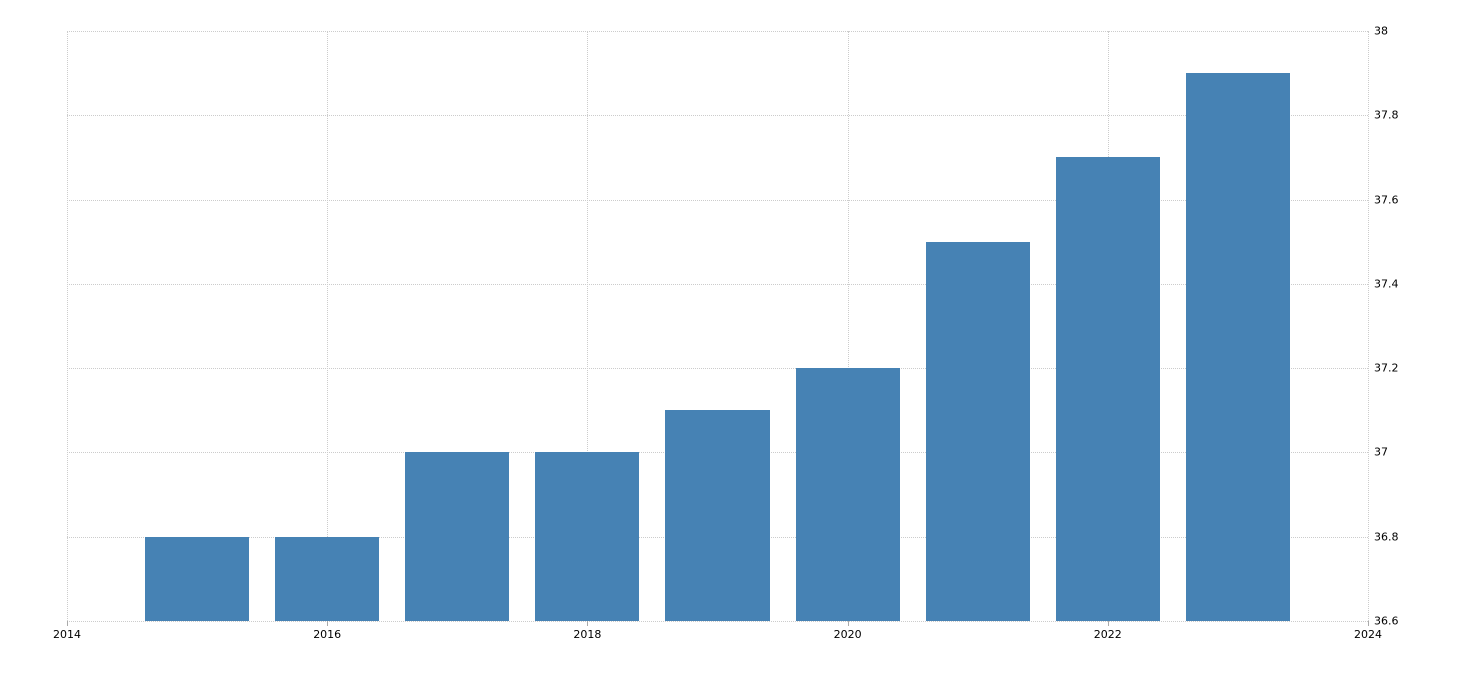 The height and width of the screenshot is (680, 1460). I want to click on y-tick-label: 38, so click(1381, 31).